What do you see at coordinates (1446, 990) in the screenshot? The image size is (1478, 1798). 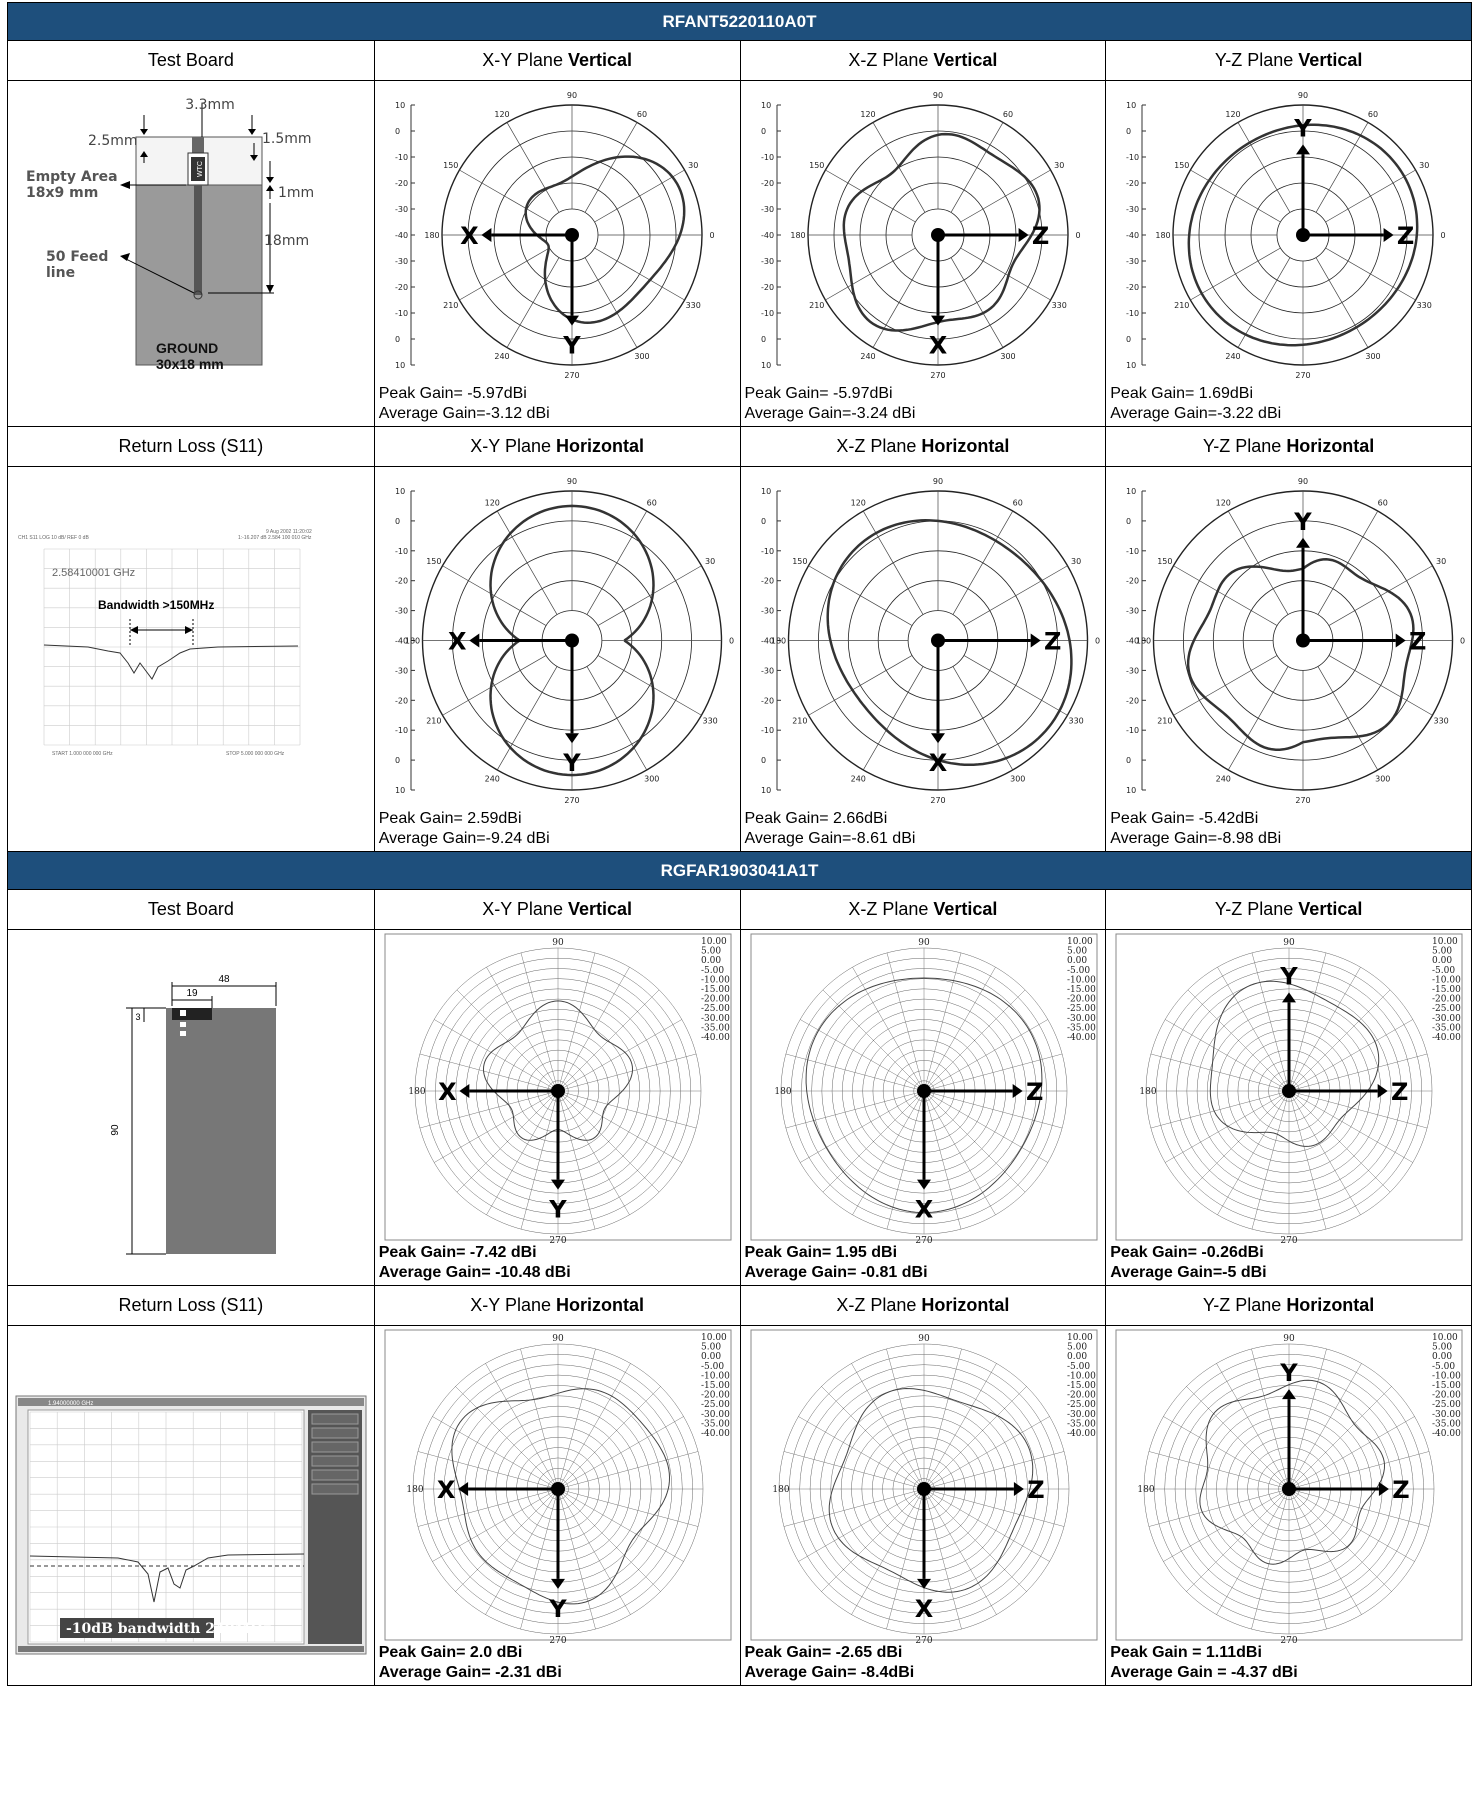 I see `scale-label: -15.00` at bounding box center [1446, 990].